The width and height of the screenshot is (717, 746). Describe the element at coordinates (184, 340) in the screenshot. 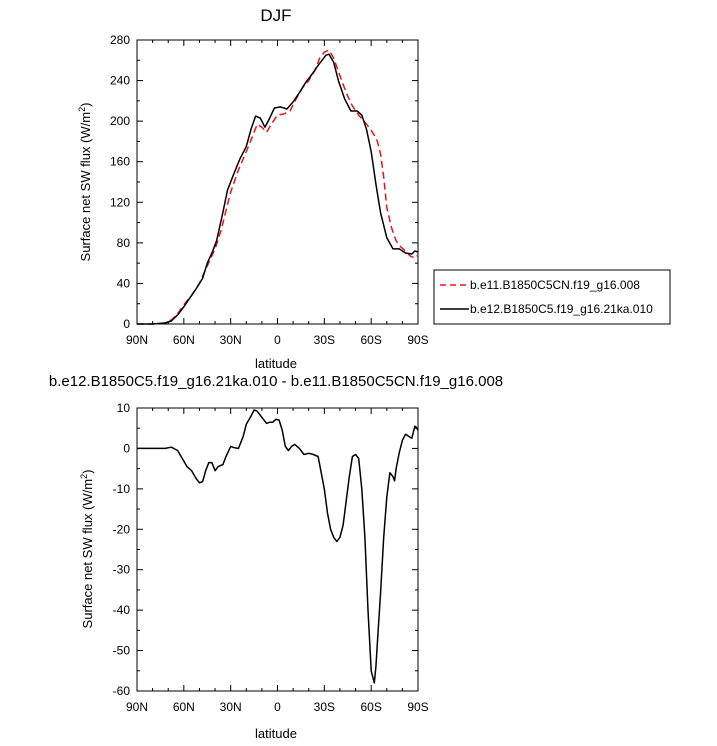

I see `top-x-tick-label: 60N` at that location.